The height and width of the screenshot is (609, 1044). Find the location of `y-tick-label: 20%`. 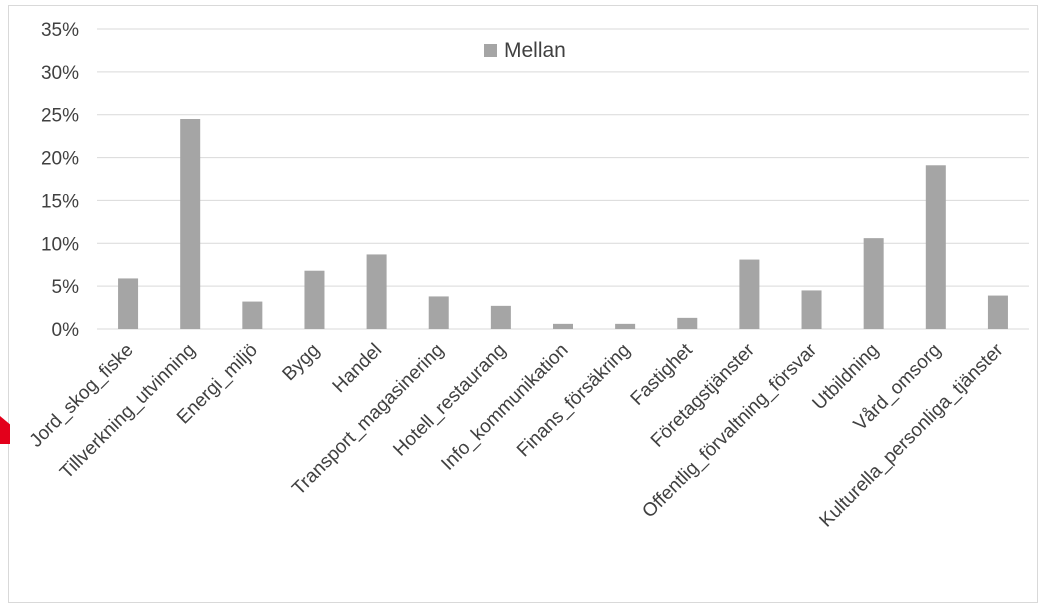

y-tick-label: 20% is located at coordinates (60, 159).